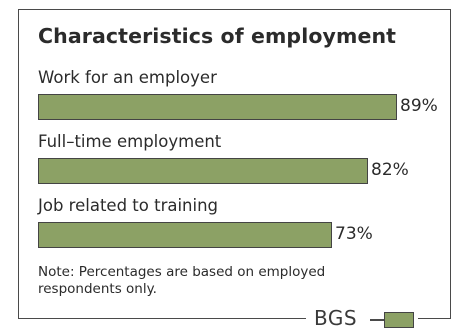 This screenshot has height=333, width=470. Describe the element at coordinates (336, 318) in the screenshot. I see `logo-text: BGS` at that location.